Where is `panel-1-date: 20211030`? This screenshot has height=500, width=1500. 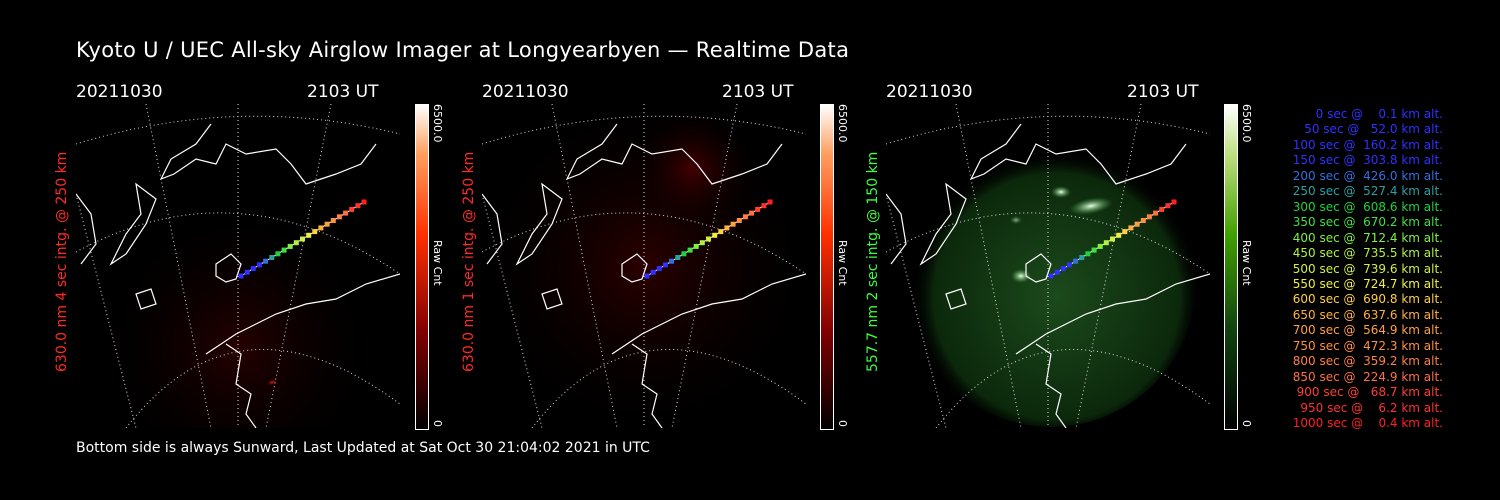 panel-1-date: 20211030 is located at coordinates (119, 92).